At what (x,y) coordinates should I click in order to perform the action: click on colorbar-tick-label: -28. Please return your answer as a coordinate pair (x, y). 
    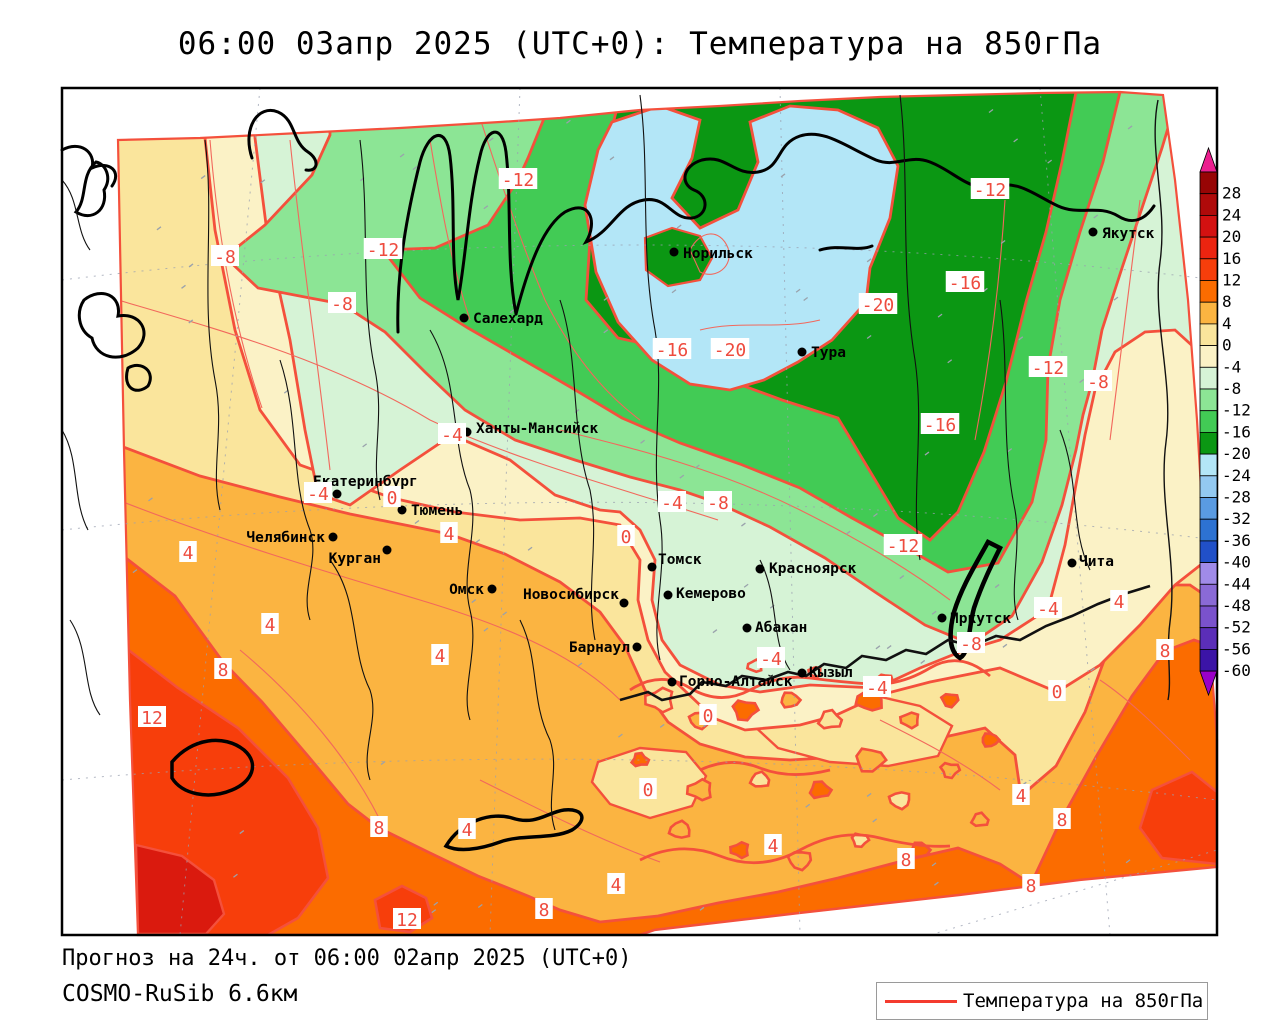
    Looking at the image, I should click on (1236, 497).